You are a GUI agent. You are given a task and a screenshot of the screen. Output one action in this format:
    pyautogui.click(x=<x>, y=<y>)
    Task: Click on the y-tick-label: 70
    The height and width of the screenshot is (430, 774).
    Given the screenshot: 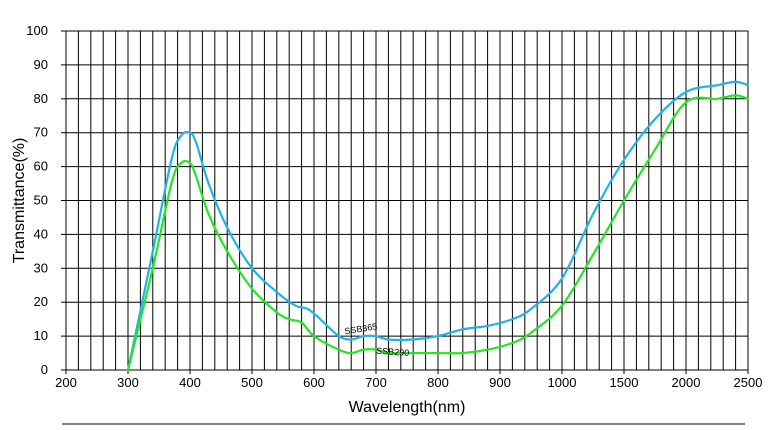 What is the action you would take?
    pyautogui.click(x=41, y=132)
    